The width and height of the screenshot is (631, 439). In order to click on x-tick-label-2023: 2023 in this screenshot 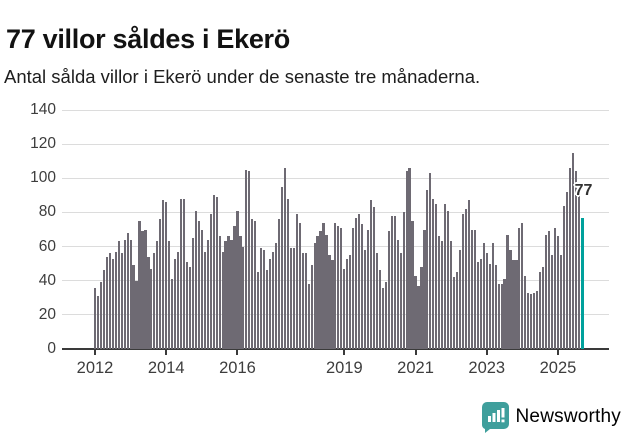, I will do `click(487, 368)`.